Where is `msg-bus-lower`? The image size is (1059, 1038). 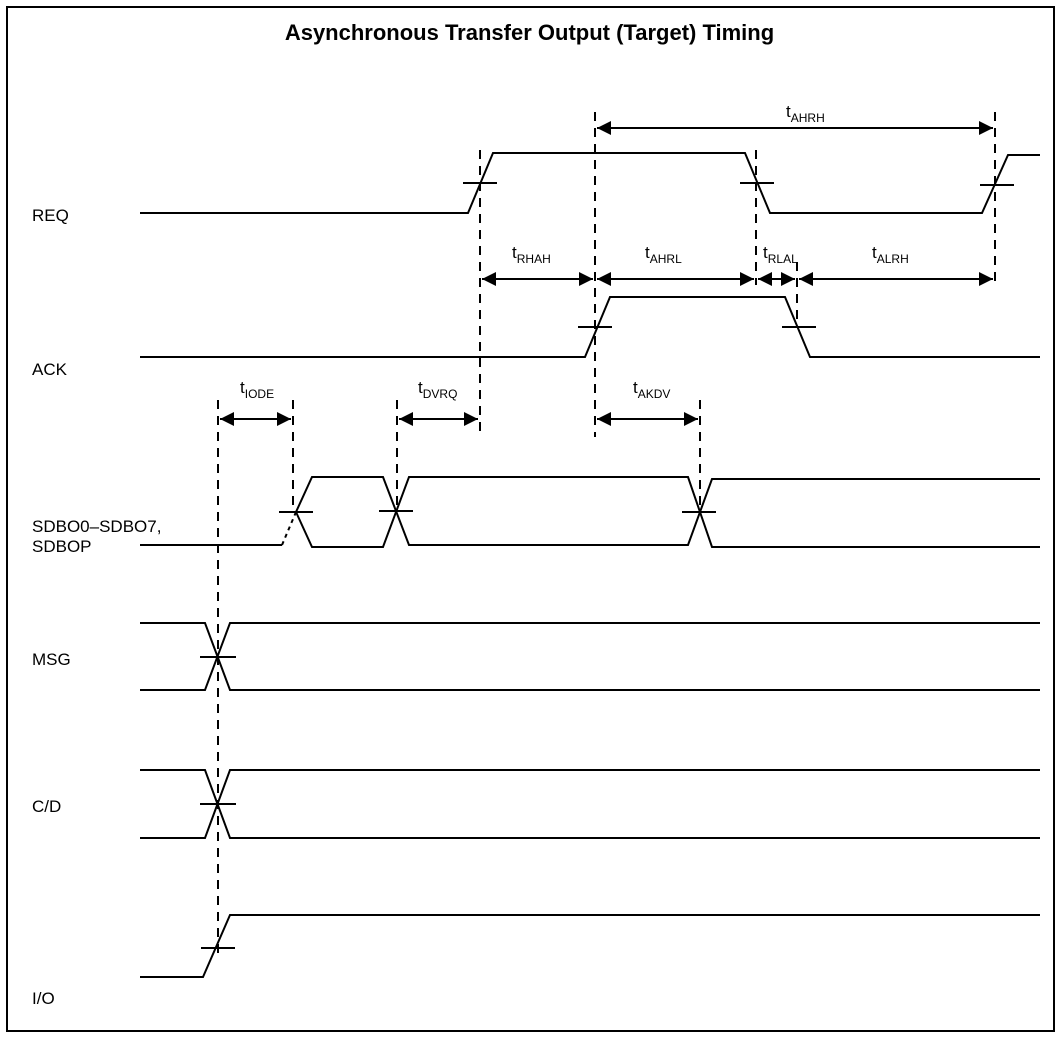 msg-bus-lower is located at coordinates (590, 656).